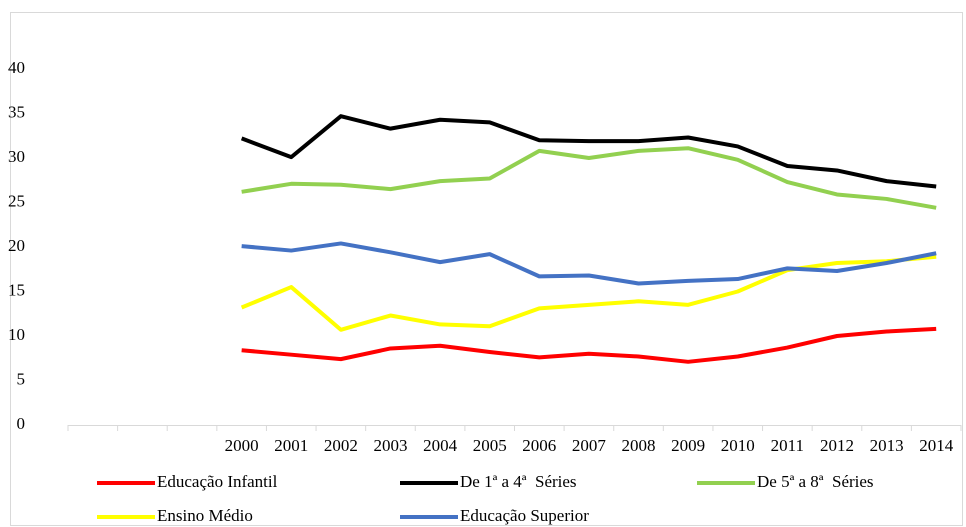  Describe the element at coordinates (688, 445) in the screenshot. I see `x-tick-label: 2009` at that location.